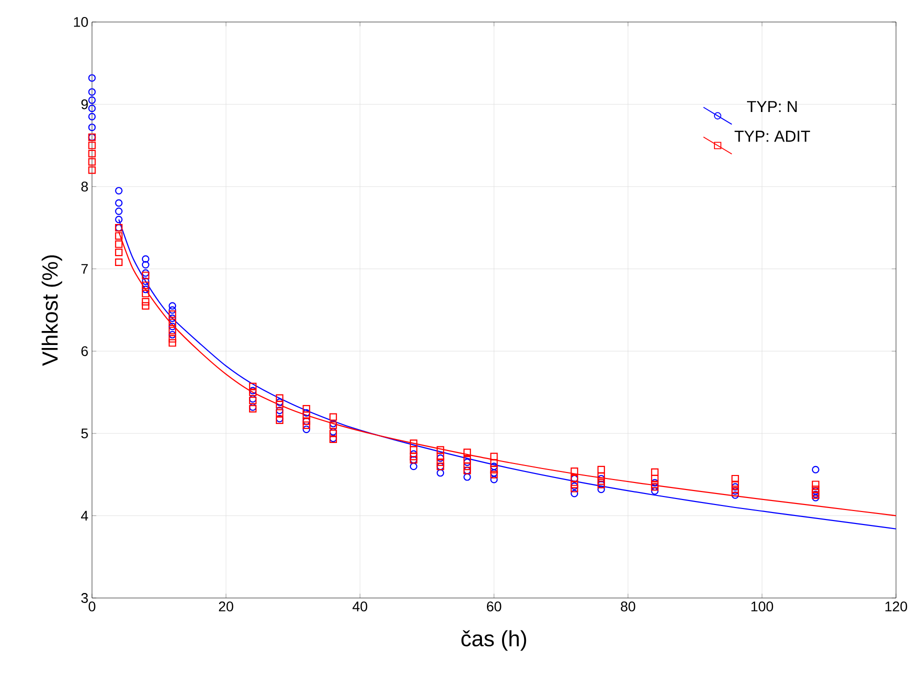 This screenshot has height=683, width=914. What do you see at coordinates (84, 351) in the screenshot?
I see `y-tick-label: 6` at bounding box center [84, 351].